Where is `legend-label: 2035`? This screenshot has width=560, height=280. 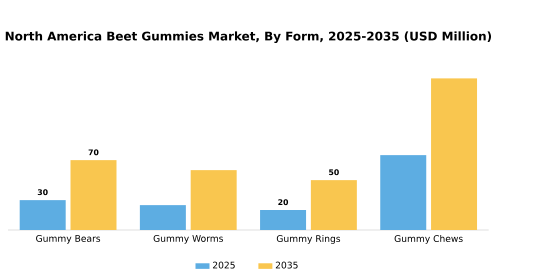 legend-label: 2035 is located at coordinates (287, 265).